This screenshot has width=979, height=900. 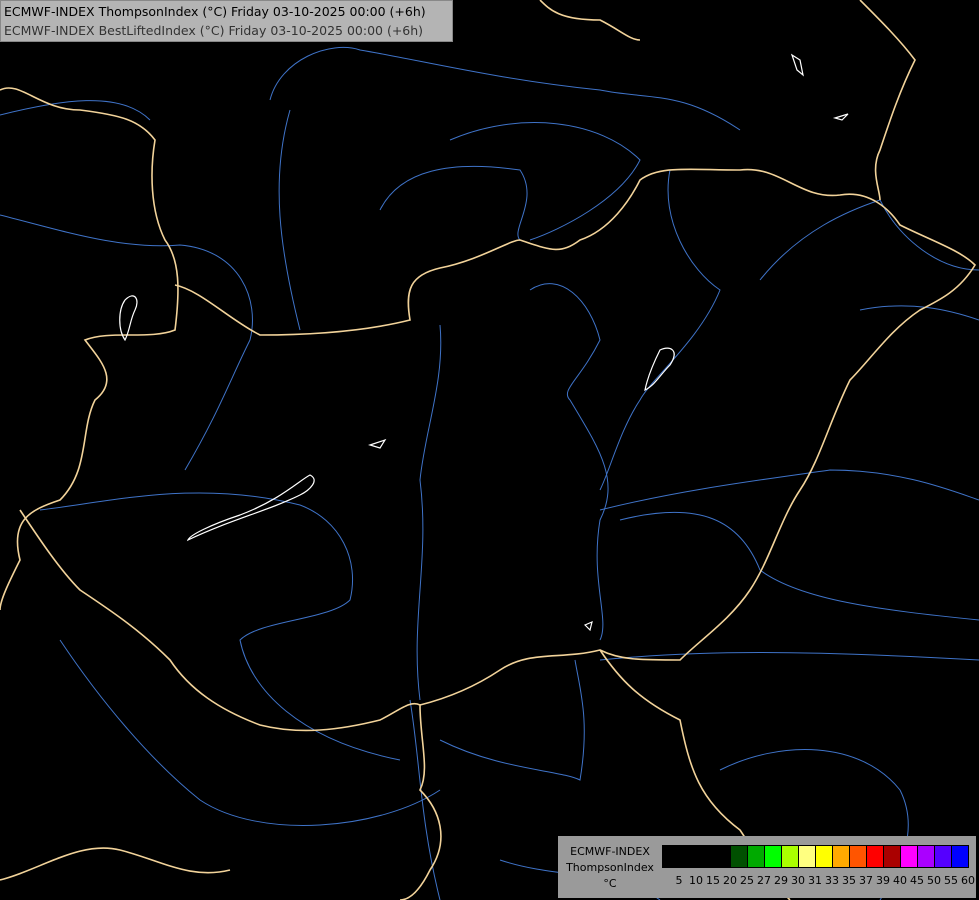 I want to click on legend-tick-labels: 5 10 15 20 25 27 29 30 31 33 35 37 39 40 45 50 55 60, so click(x=819, y=882).